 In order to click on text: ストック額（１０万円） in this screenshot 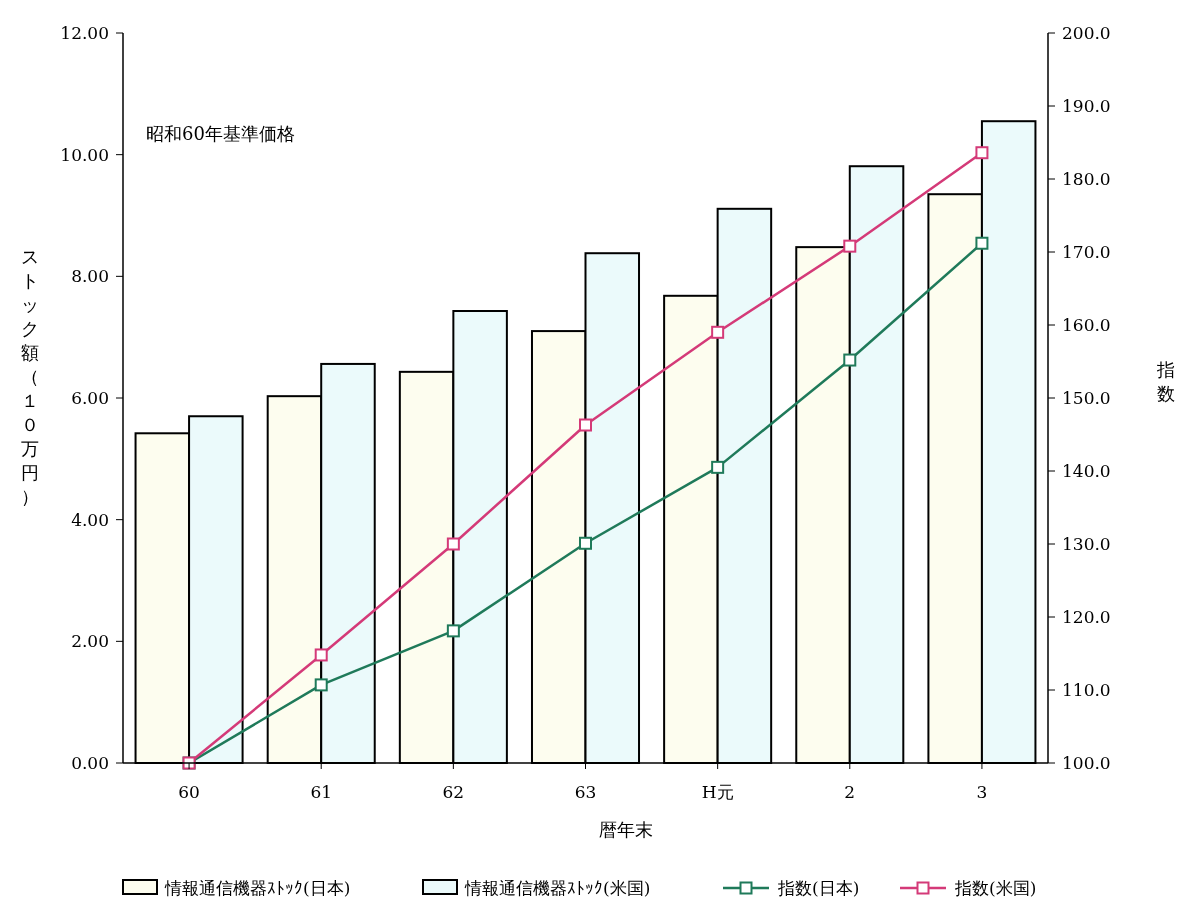, I will do `click(30, 376)`.